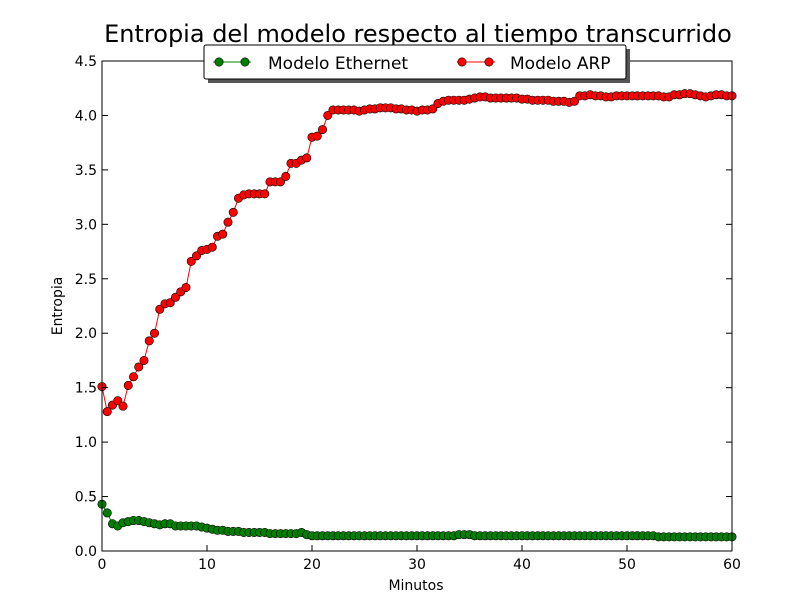 This screenshot has width=812, height=612. What do you see at coordinates (102, 565) in the screenshot?
I see `x-tick-label: 0` at bounding box center [102, 565].